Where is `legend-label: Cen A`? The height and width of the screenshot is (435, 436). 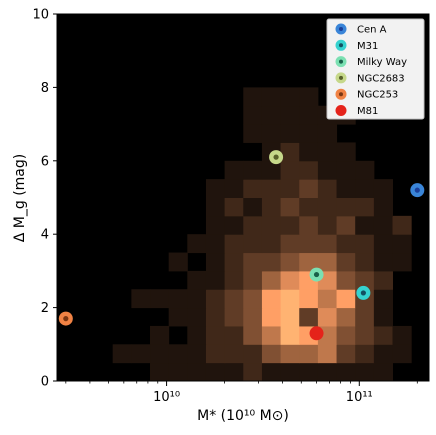
legend-label: Cen A is located at coordinates (372, 30).